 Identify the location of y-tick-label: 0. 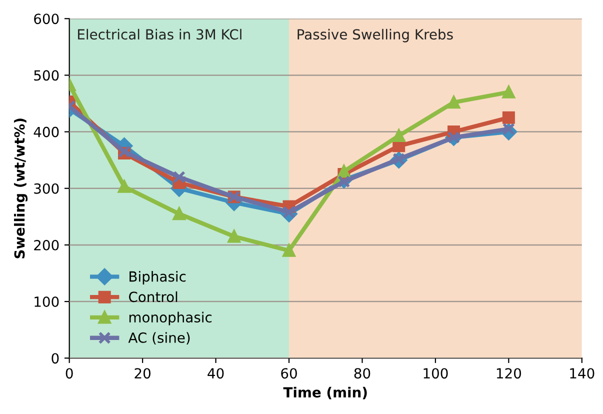
(55, 358).